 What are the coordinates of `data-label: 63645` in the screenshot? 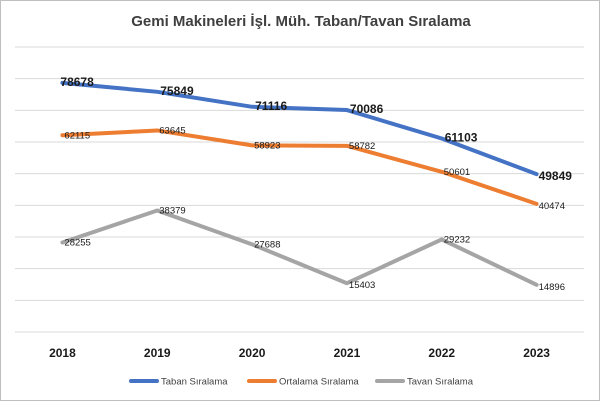 It's located at (172, 130).